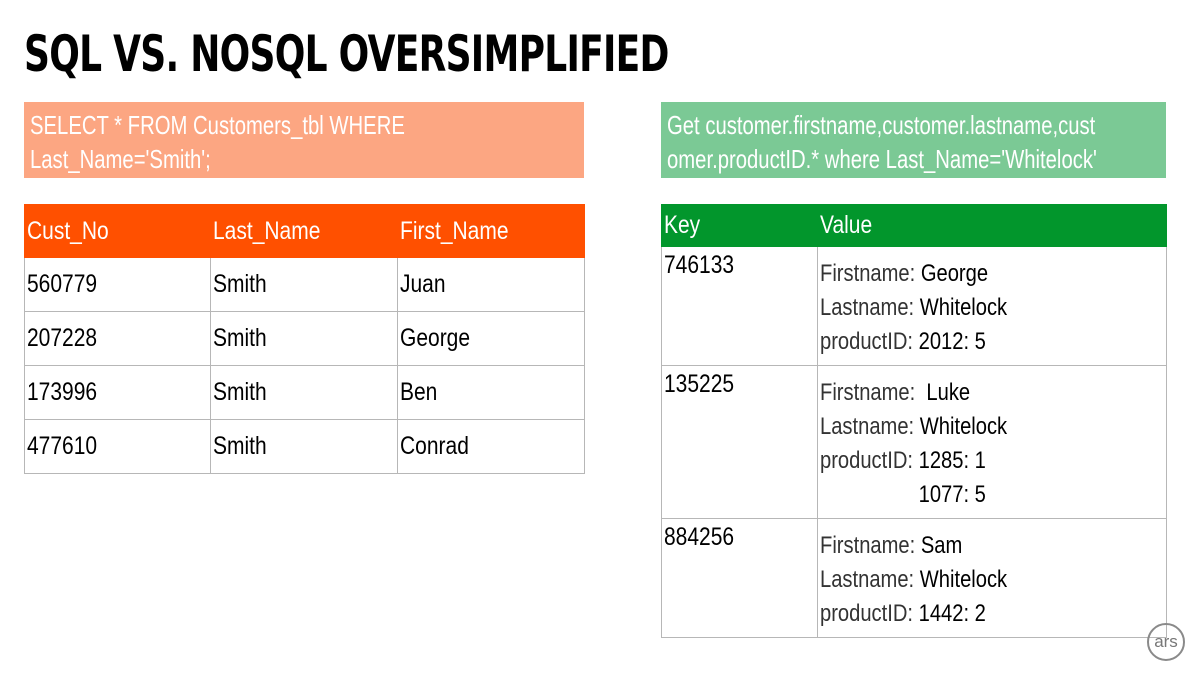 Image resolution: width=1200 pixels, height=675 pixels. Describe the element at coordinates (491, 446) in the screenshot. I see `first-name-cell: Conrad` at that location.